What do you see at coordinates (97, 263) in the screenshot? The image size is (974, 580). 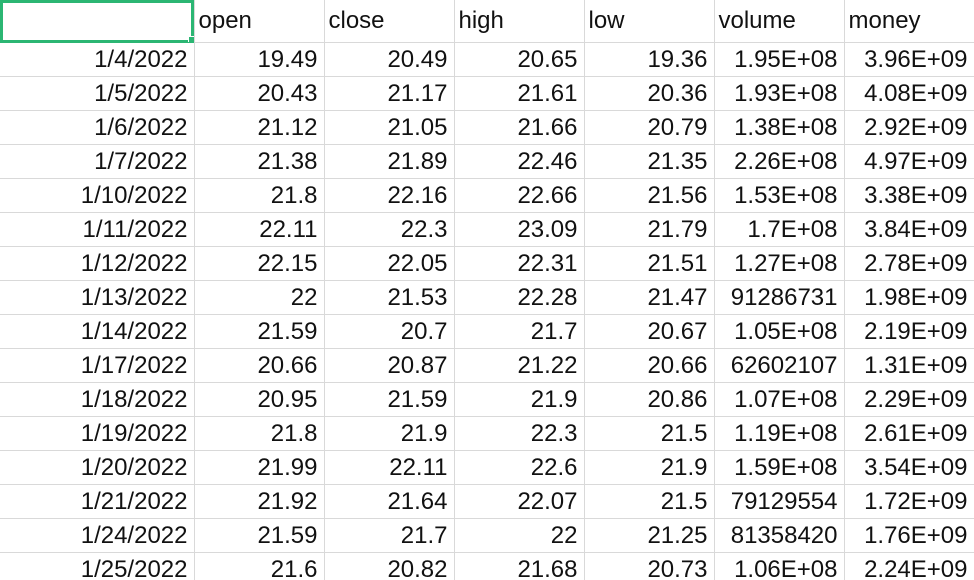 I see `cell-date: 1/12/2022` at bounding box center [97, 263].